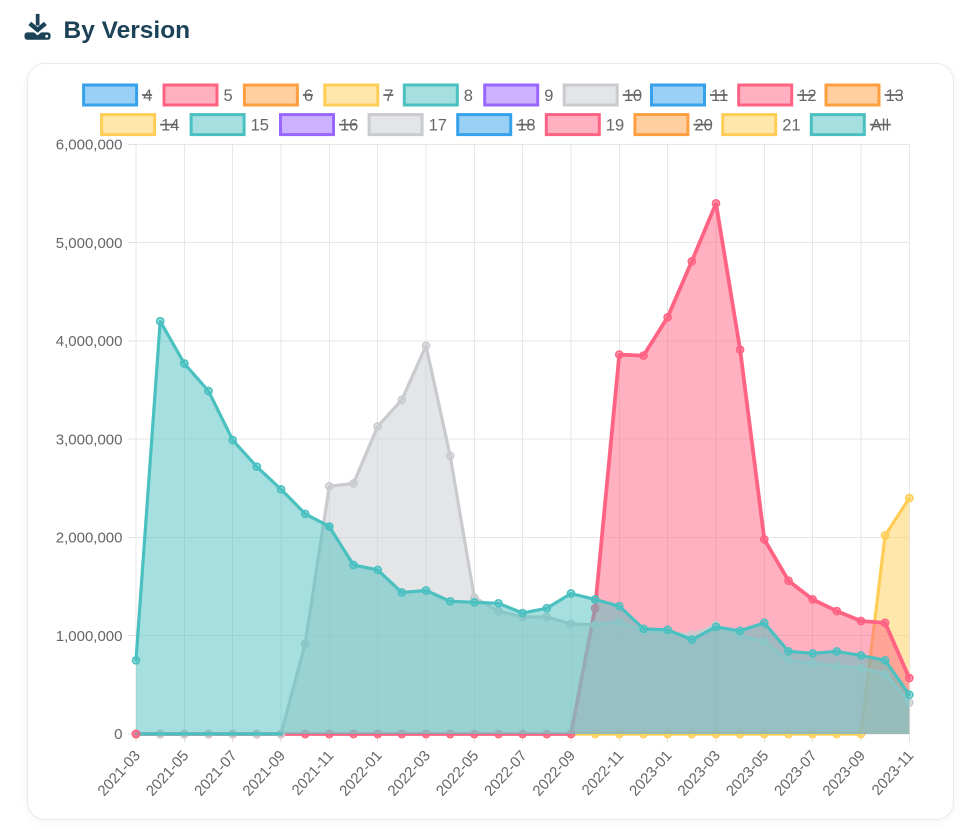 The height and width of the screenshot is (830, 960). What do you see at coordinates (89, 439) in the screenshot?
I see `svg-text: 3,000,000` at bounding box center [89, 439].